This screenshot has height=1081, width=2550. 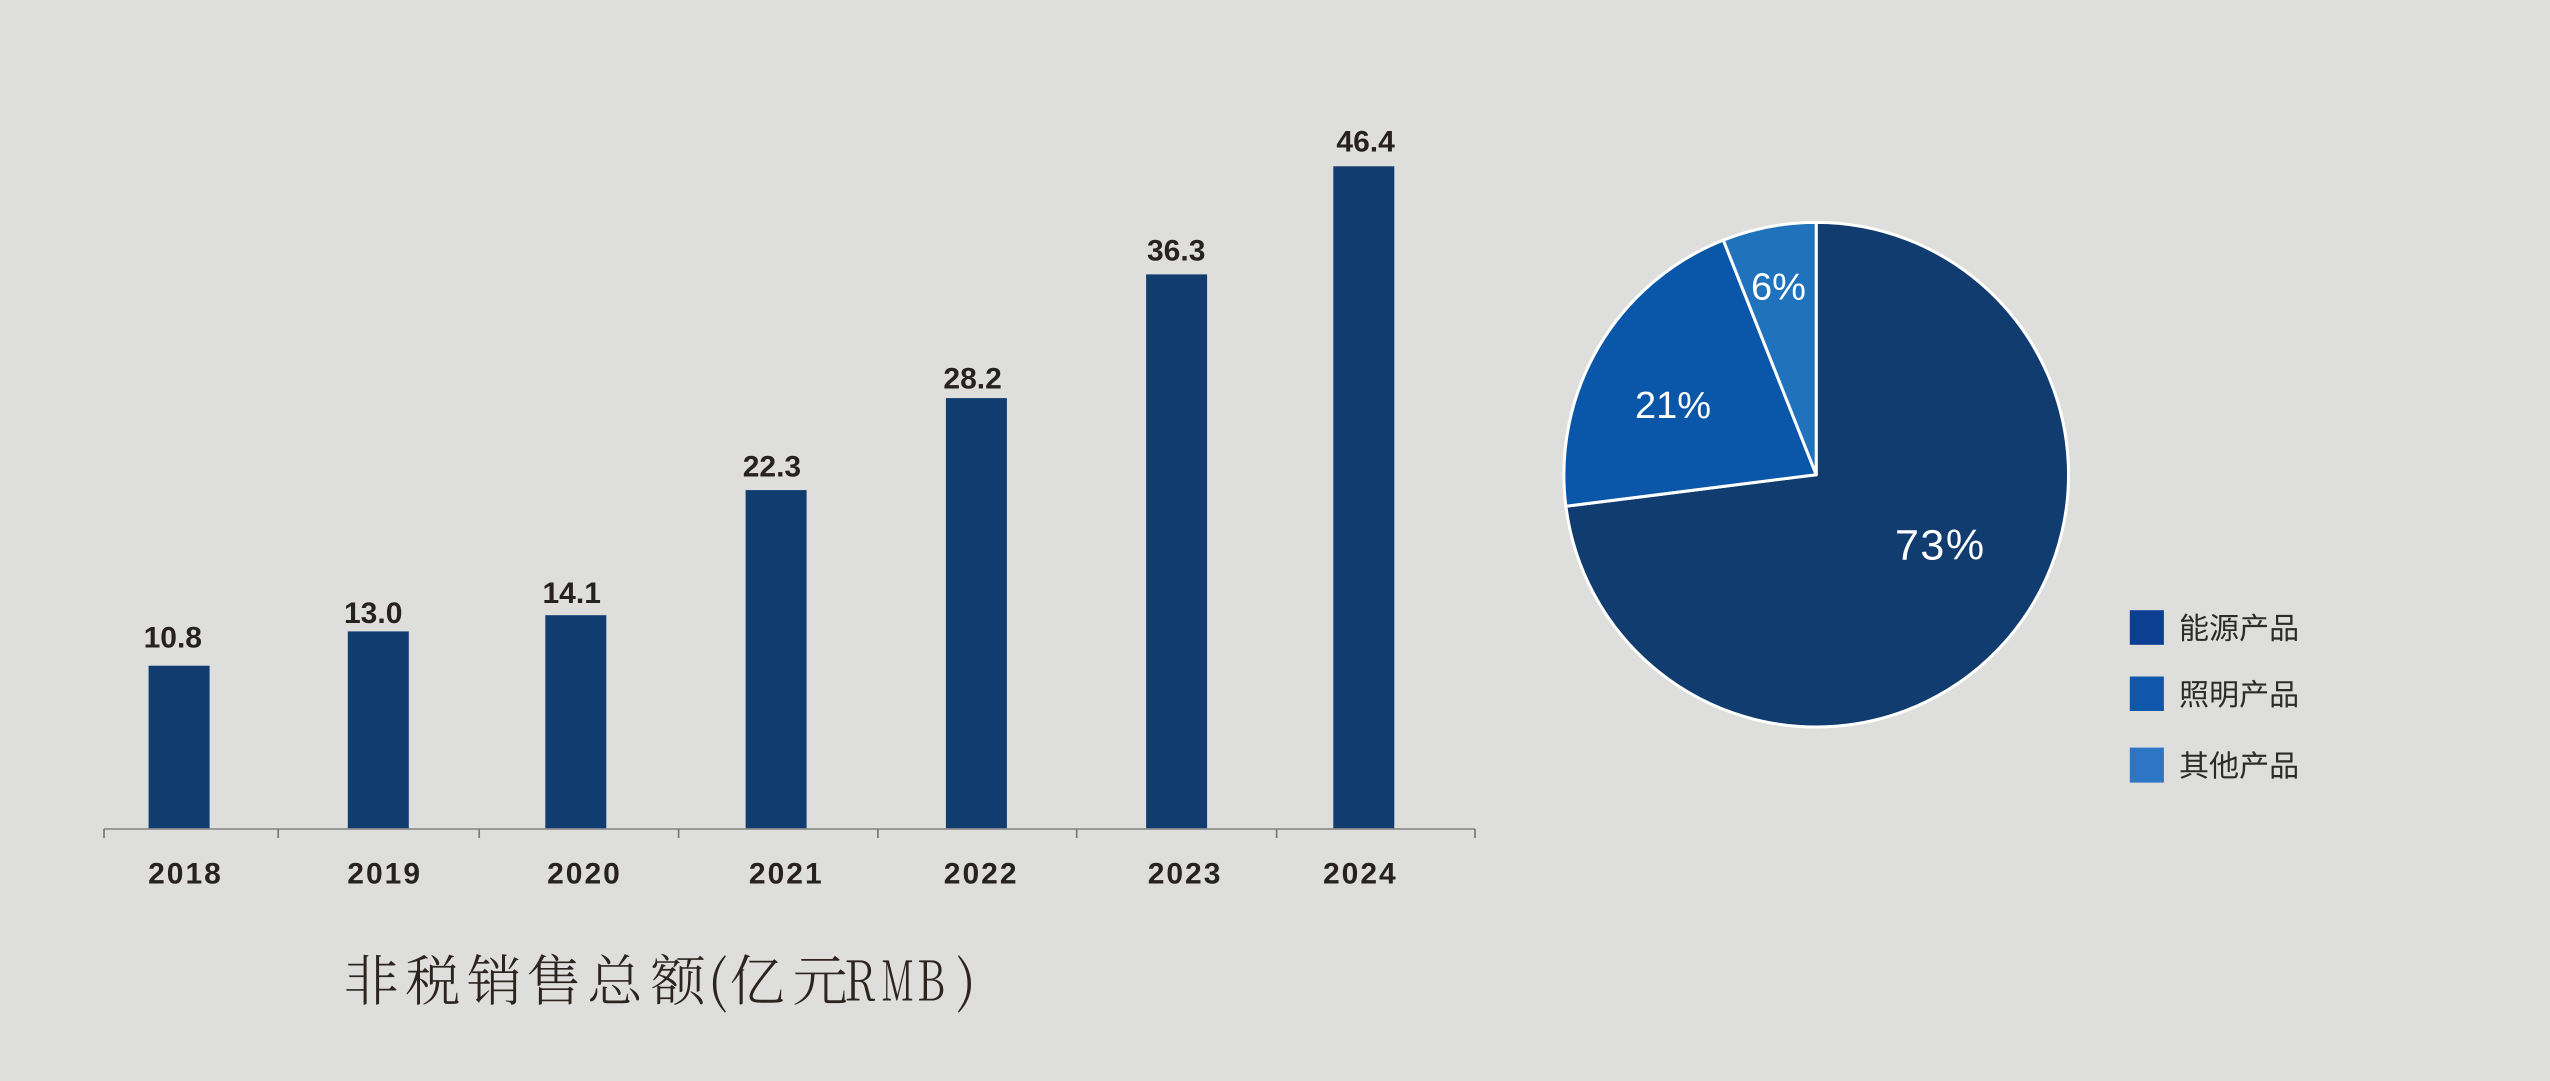 What do you see at coordinates (981, 874) in the screenshot?
I see `svg-text: 2022` at bounding box center [981, 874].